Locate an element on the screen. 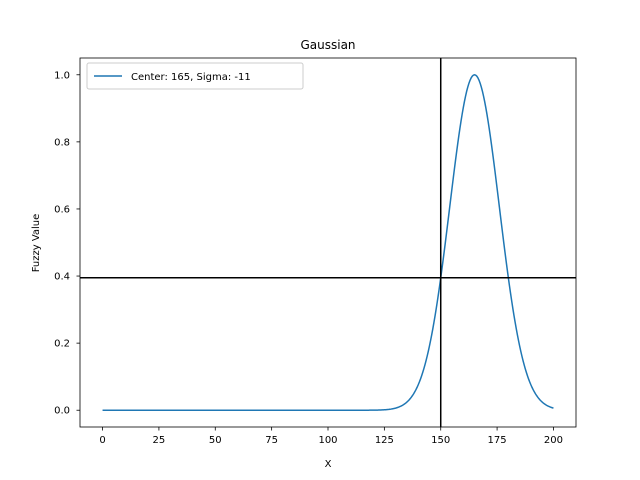 This screenshot has height=480, width=640. y-tick-label: 0.6 is located at coordinates (62, 209).